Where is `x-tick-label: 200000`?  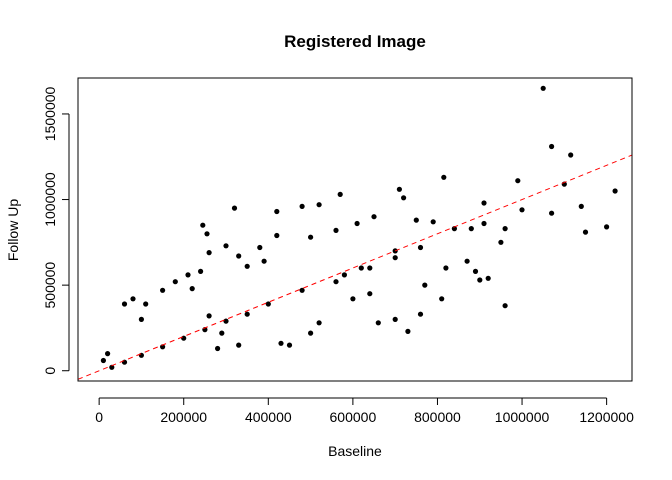 x-tick-label: 200000 is located at coordinates (183, 417).